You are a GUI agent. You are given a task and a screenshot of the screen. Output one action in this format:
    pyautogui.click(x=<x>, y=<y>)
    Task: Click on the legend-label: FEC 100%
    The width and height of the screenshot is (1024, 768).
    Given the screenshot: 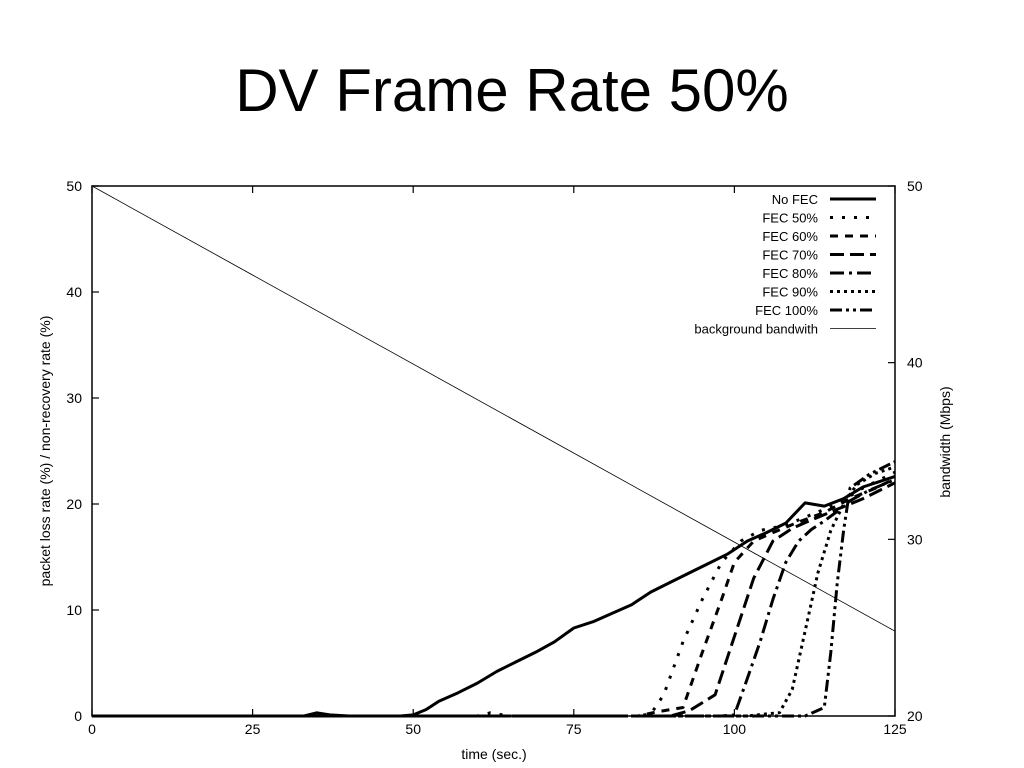 What is the action you would take?
    pyautogui.click(x=786, y=310)
    